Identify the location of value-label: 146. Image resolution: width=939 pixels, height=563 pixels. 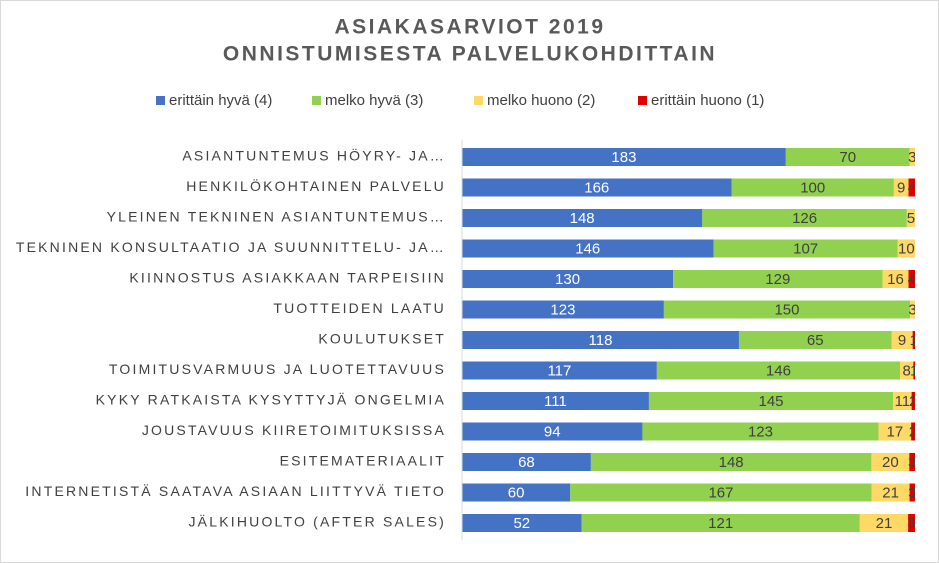
(778, 370).